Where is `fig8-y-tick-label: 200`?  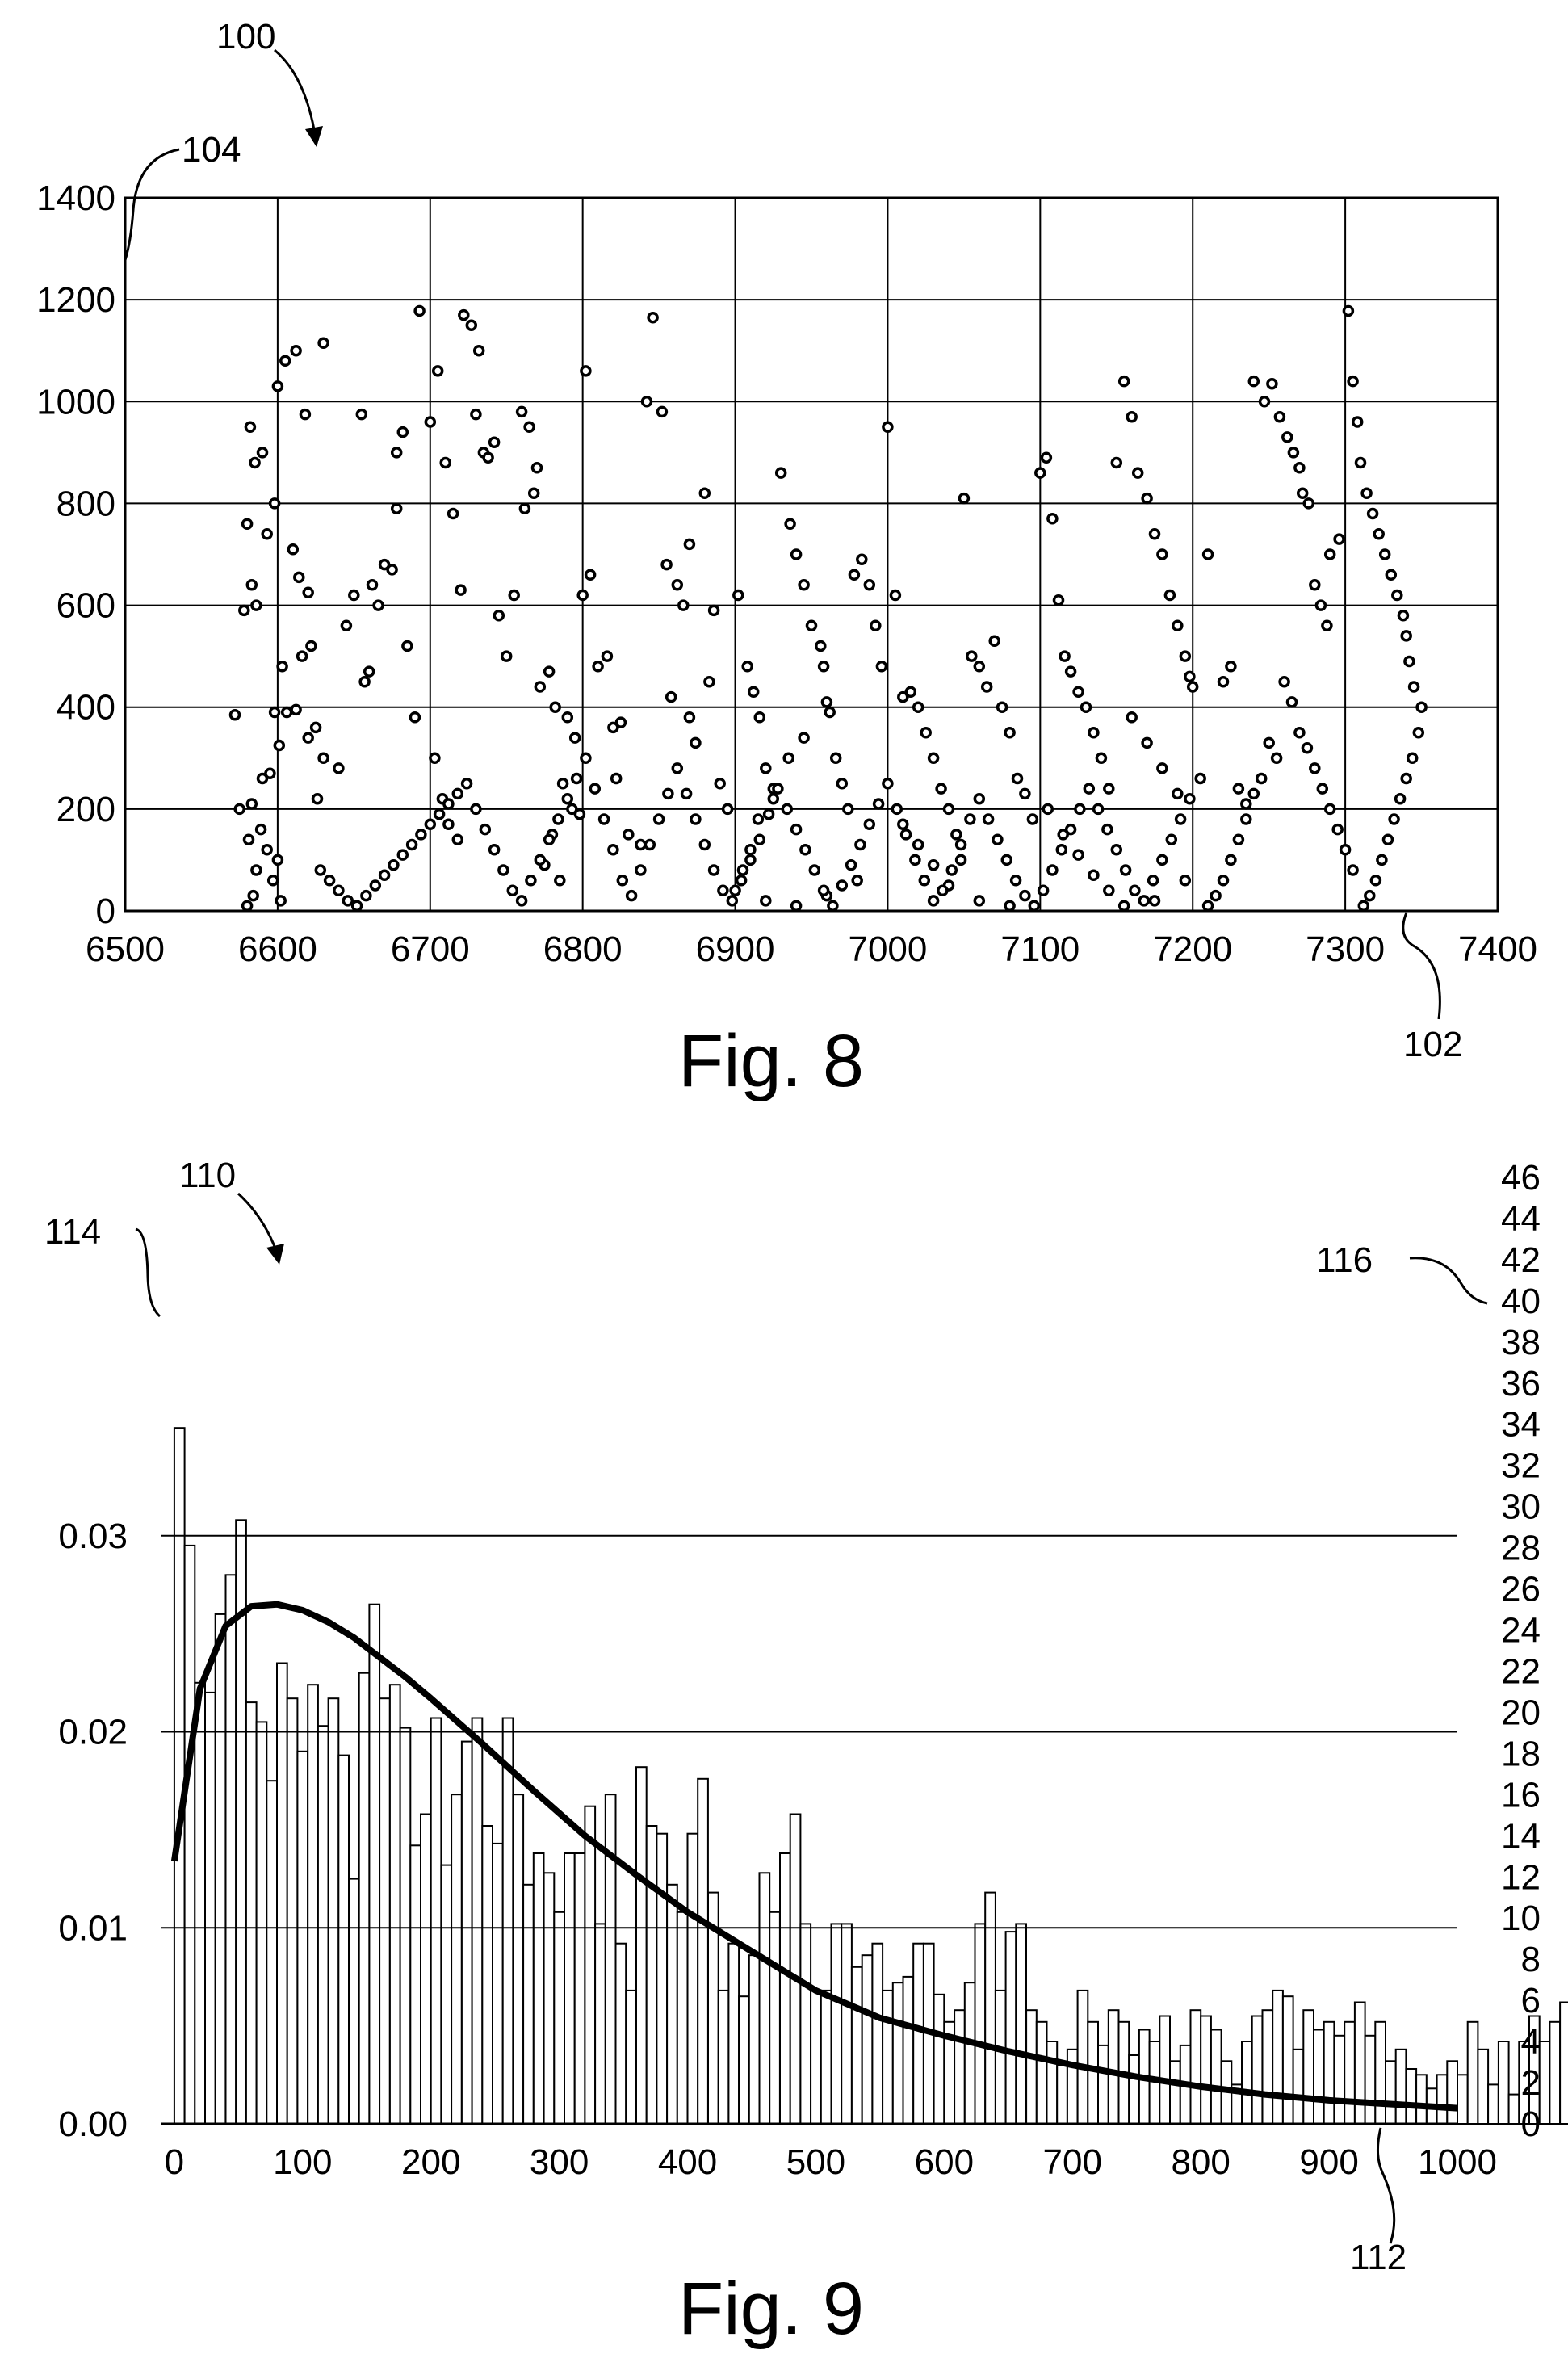
fig8-y-tick-label: 200 is located at coordinates (86, 809).